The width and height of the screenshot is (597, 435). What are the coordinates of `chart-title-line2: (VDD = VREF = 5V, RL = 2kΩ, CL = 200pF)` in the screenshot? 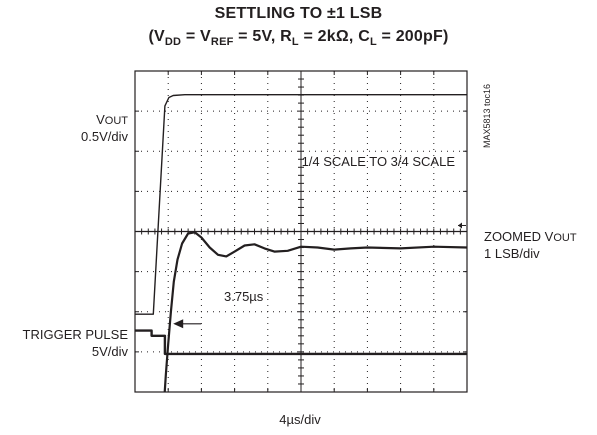 It's located at (298, 38).